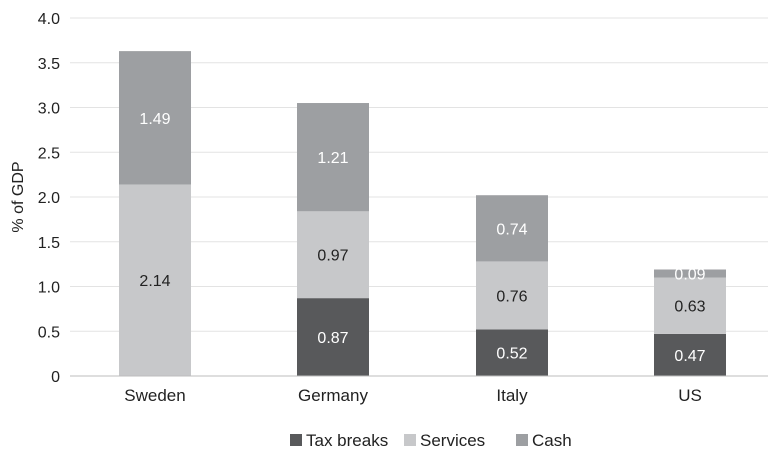 This screenshot has width=778, height=452. Describe the element at coordinates (552, 440) in the screenshot. I see `legend-label: Cash` at that location.